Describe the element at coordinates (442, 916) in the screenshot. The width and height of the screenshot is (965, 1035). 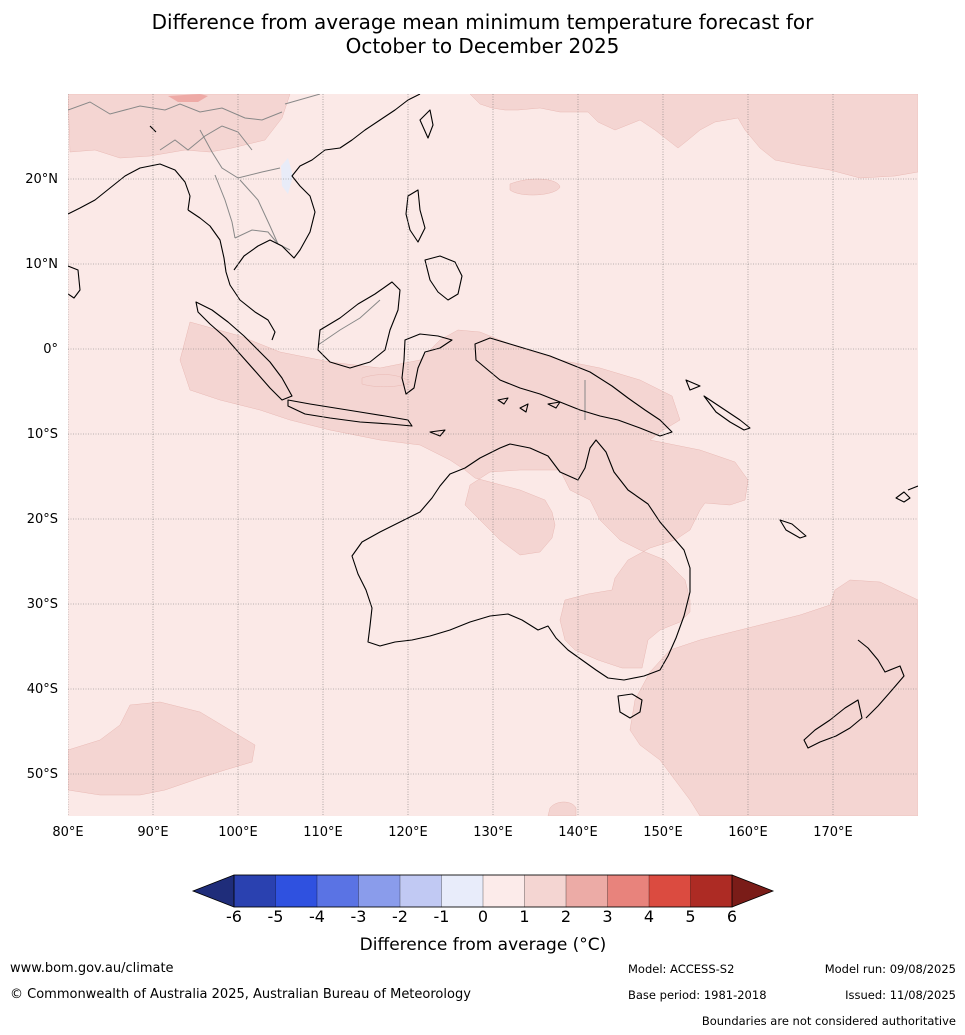
I see `colorbar-tick-label: -1` at that location.